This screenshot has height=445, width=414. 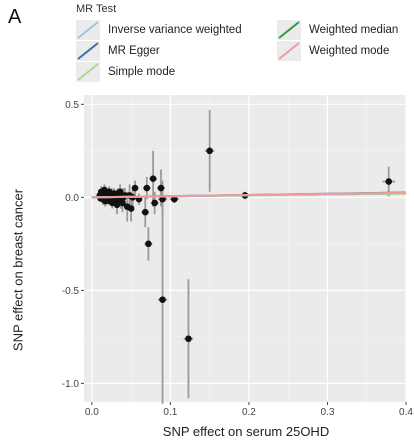 I want to click on x-tick-label: 0.2, so click(x=249, y=412).